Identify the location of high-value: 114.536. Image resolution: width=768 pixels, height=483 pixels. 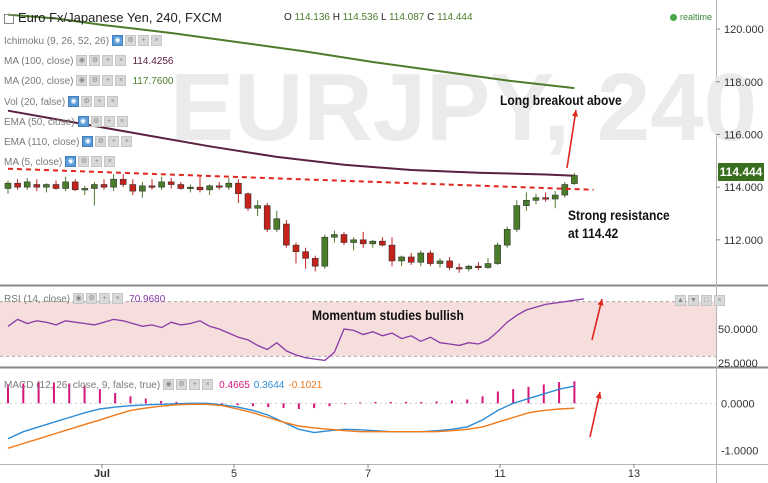
(360, 17).